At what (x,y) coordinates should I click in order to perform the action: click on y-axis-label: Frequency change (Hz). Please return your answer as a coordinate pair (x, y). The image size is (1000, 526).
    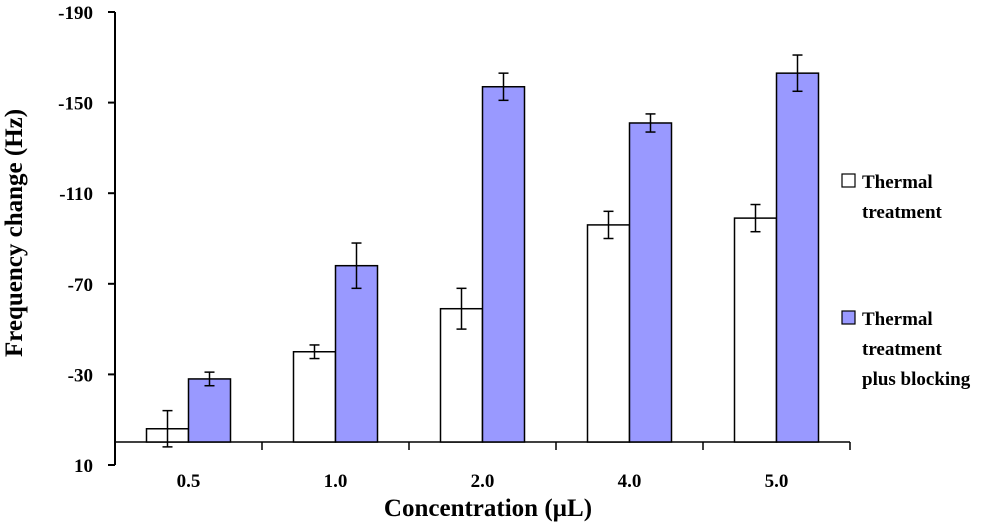
    Looking at the image, I should click on (14, 233).